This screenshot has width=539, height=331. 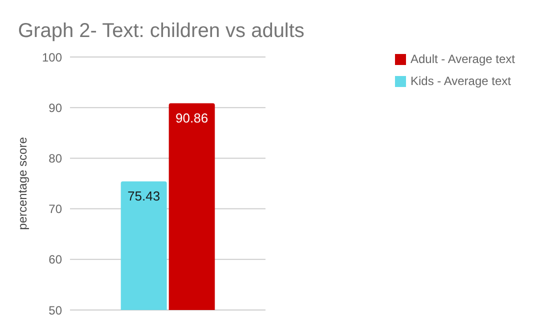 What do you see at coordinates (161, 31) in the screenshot?
I see `chart-title: Graph 2- Text: children vs adults` at bounding box center [161, 31].